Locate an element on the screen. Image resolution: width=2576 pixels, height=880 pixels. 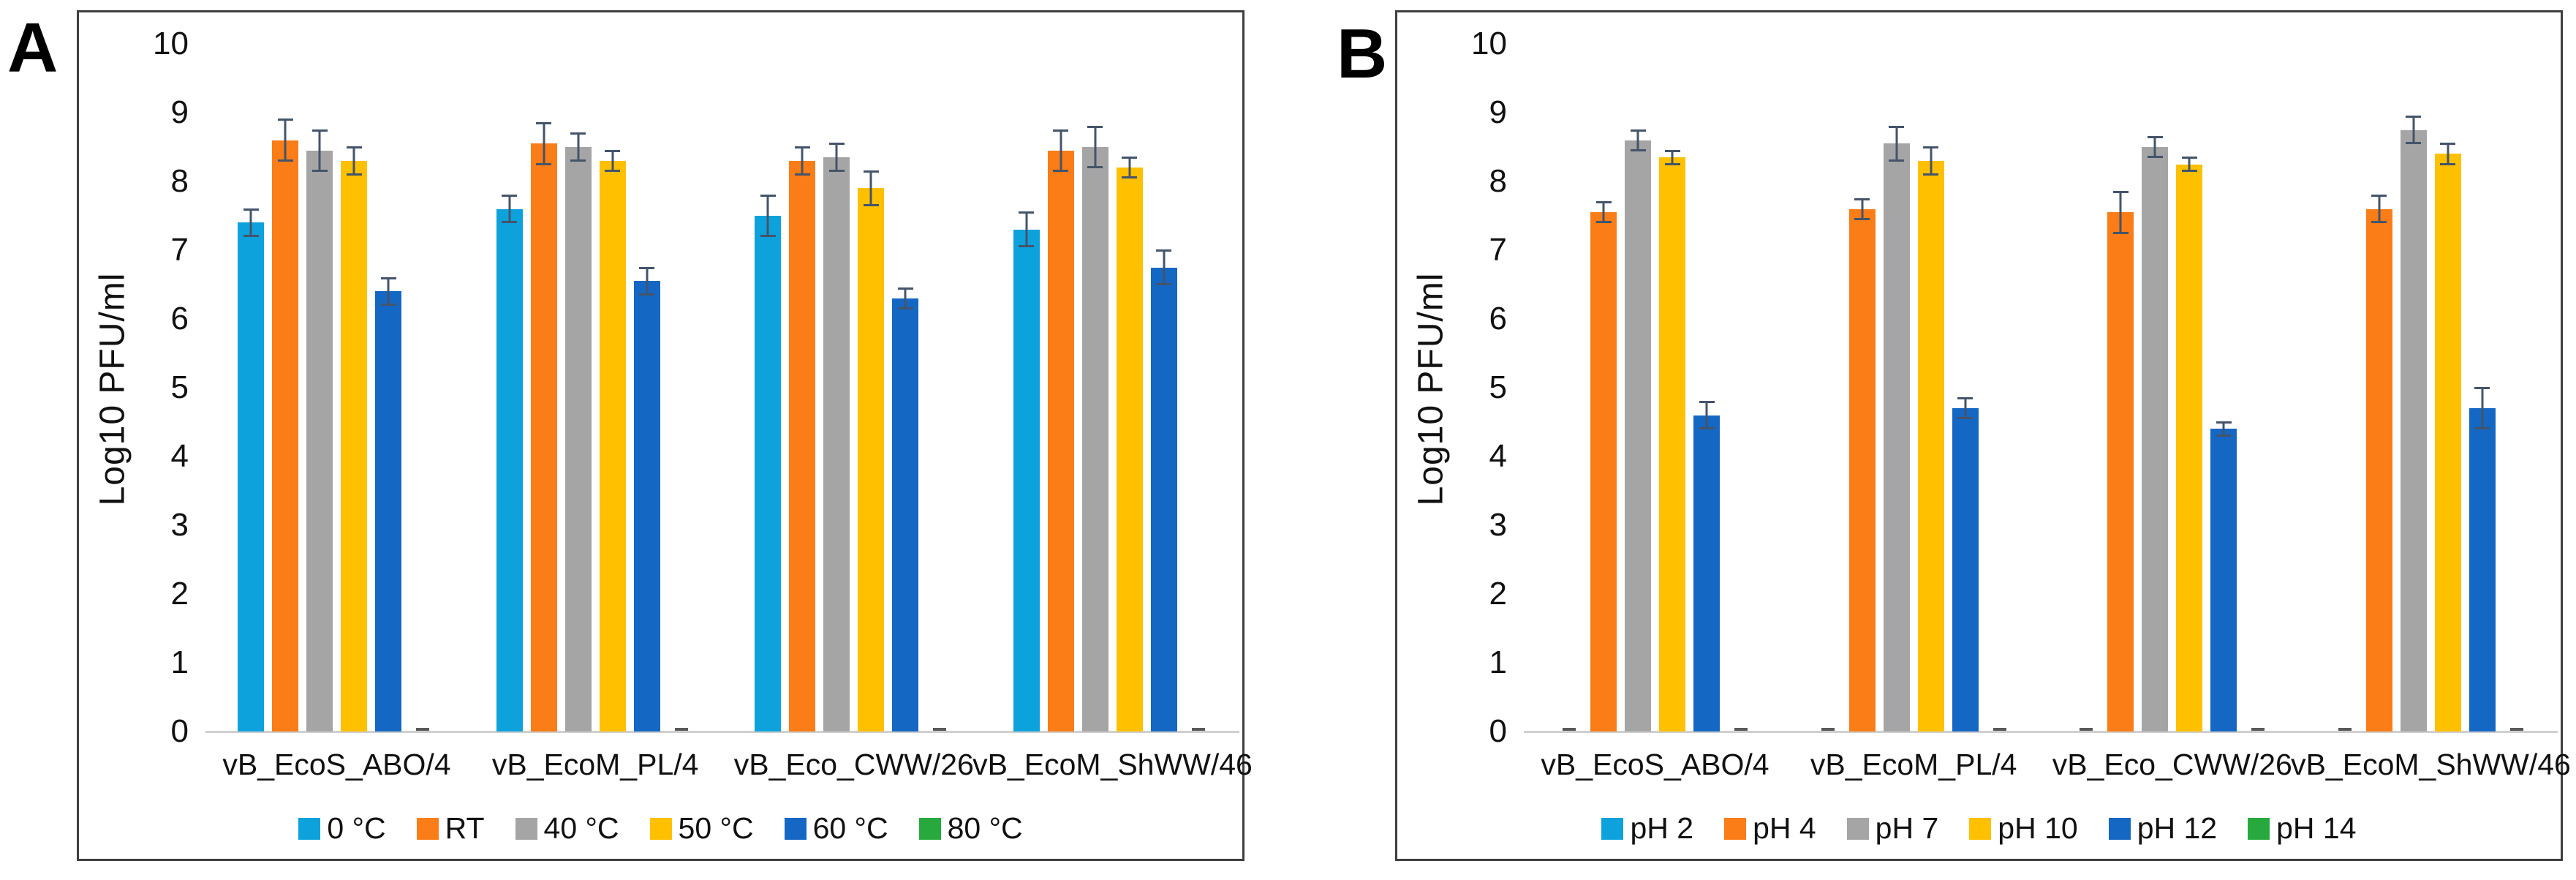
legend-label: pH 2 is located at coordinates (1662, 828).